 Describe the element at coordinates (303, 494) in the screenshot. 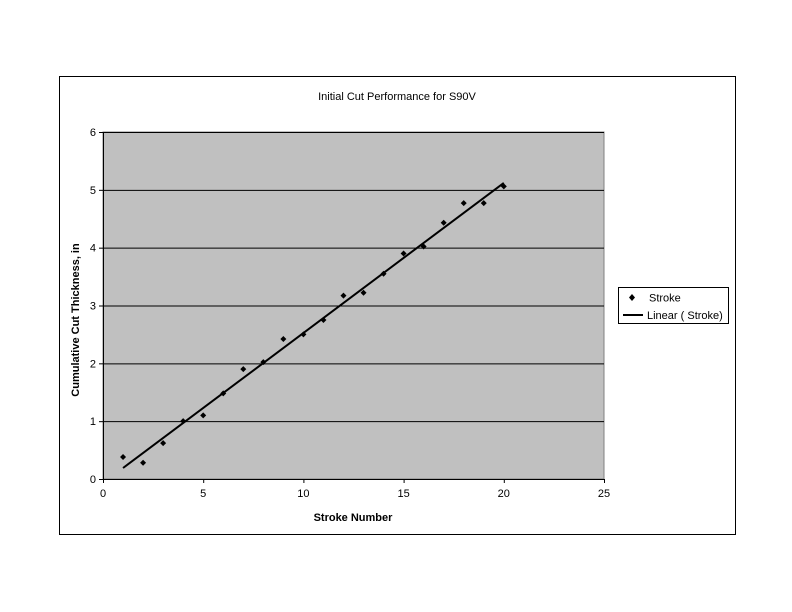

I see `x-tick-label-2: 10` at that location.